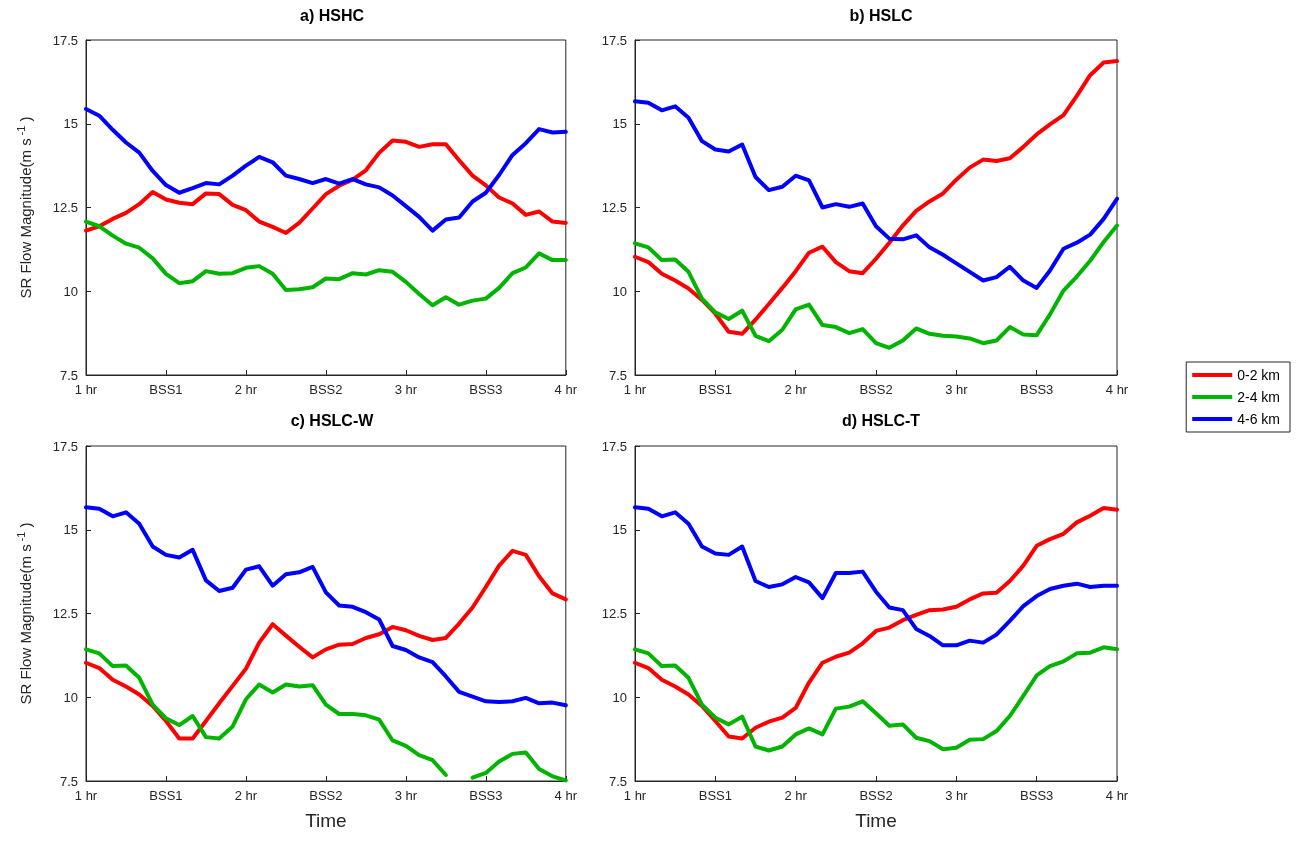 The width and height of the screenshot is (1298, 841). What do you see at coordinates (881, 15) in the screenshot?
I see `chart-title: b) HSLC` at bounding box center [881, 15].